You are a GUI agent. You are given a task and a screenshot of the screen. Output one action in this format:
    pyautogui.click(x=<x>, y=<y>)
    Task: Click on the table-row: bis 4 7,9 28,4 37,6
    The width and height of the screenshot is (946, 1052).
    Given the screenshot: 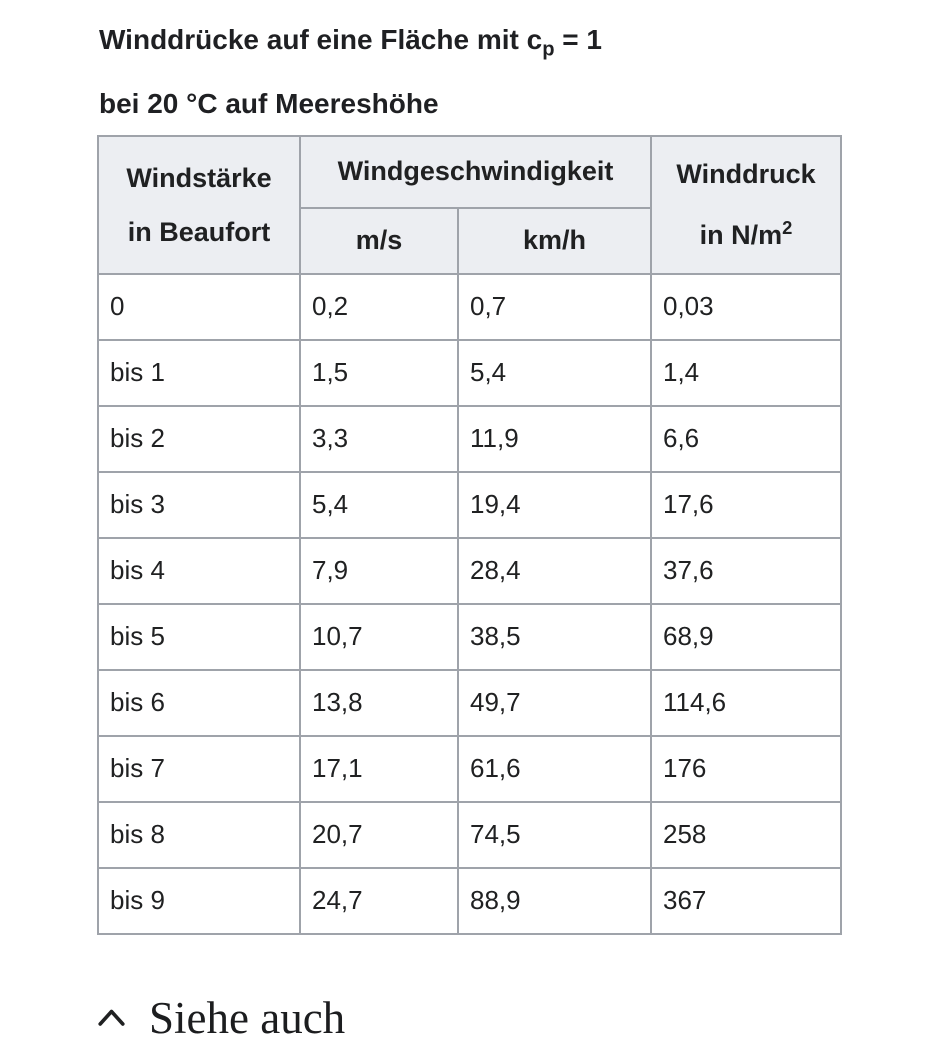 What is the action you would take?
    pyautogui.click(x=469, y=570)
    